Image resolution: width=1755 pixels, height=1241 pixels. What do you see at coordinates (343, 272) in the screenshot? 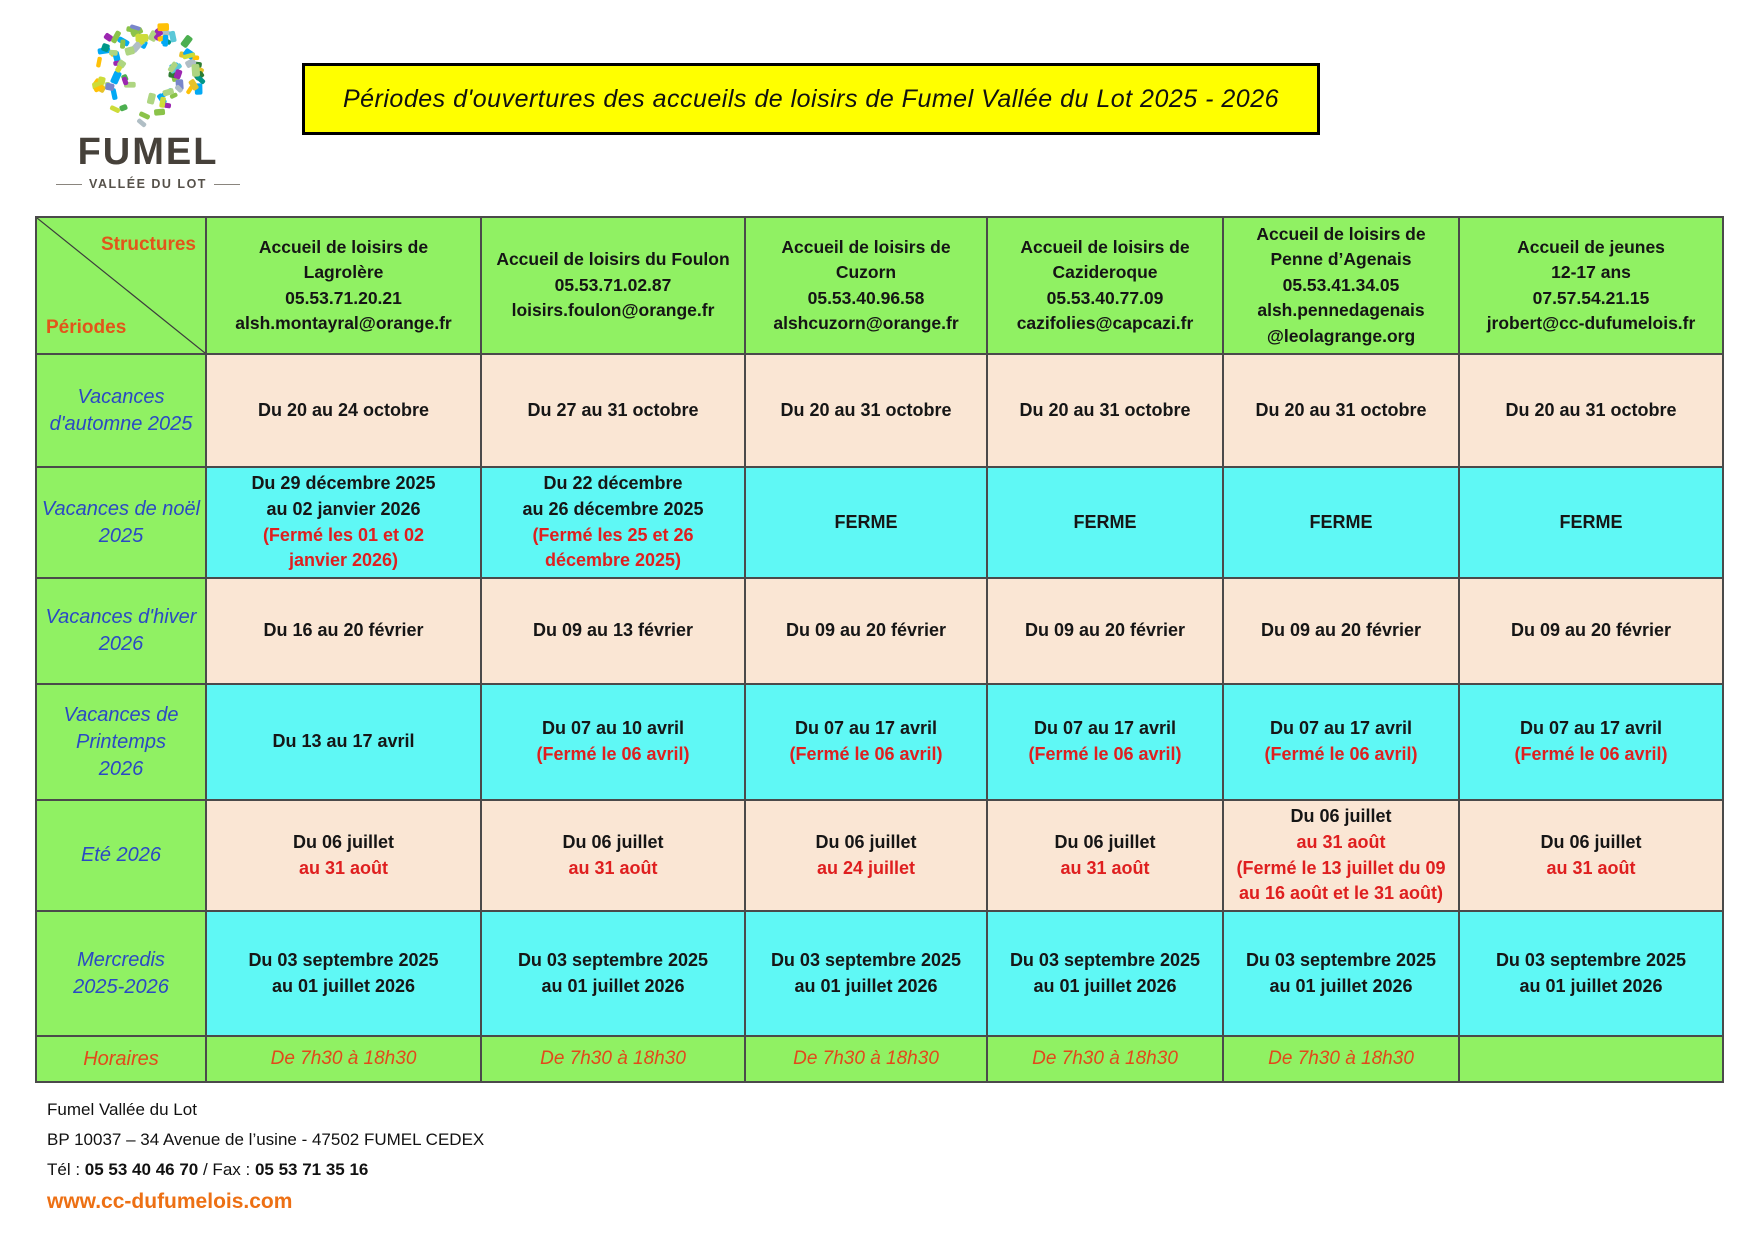
I see `structure-header-line: Lagrolère` at bounding box center [343, 272].